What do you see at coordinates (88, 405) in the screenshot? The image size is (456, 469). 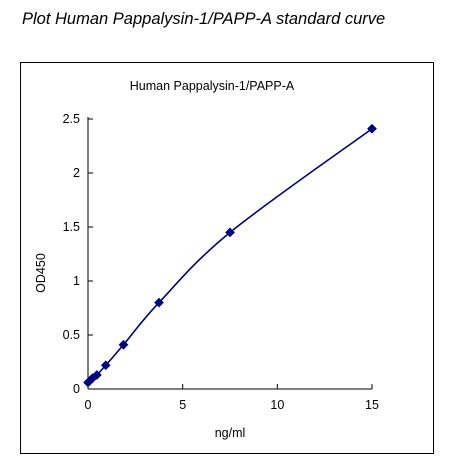 I see `x-tick-label: 0` at bounding box center [88, 405].